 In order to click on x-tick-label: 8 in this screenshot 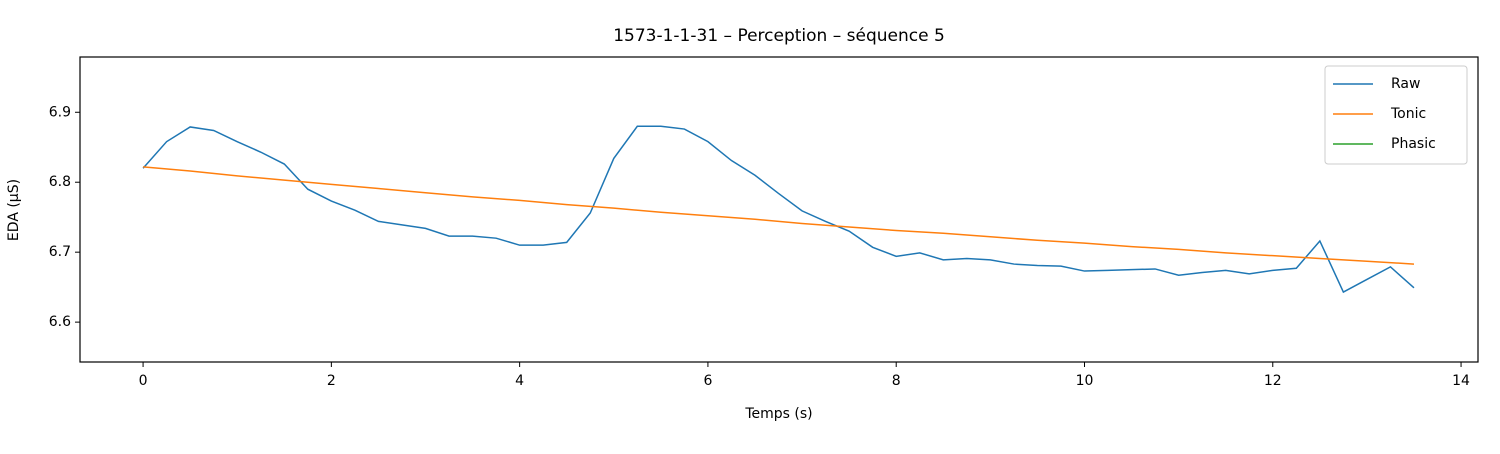, I will do `click(896, 381)`.